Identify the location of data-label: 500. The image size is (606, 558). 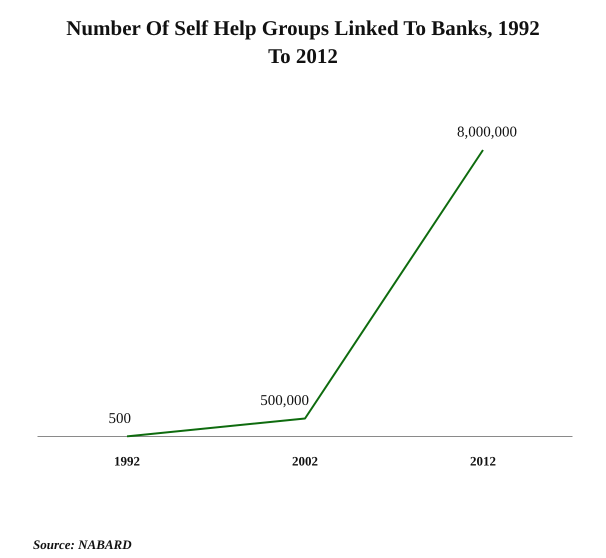
(119, 418).